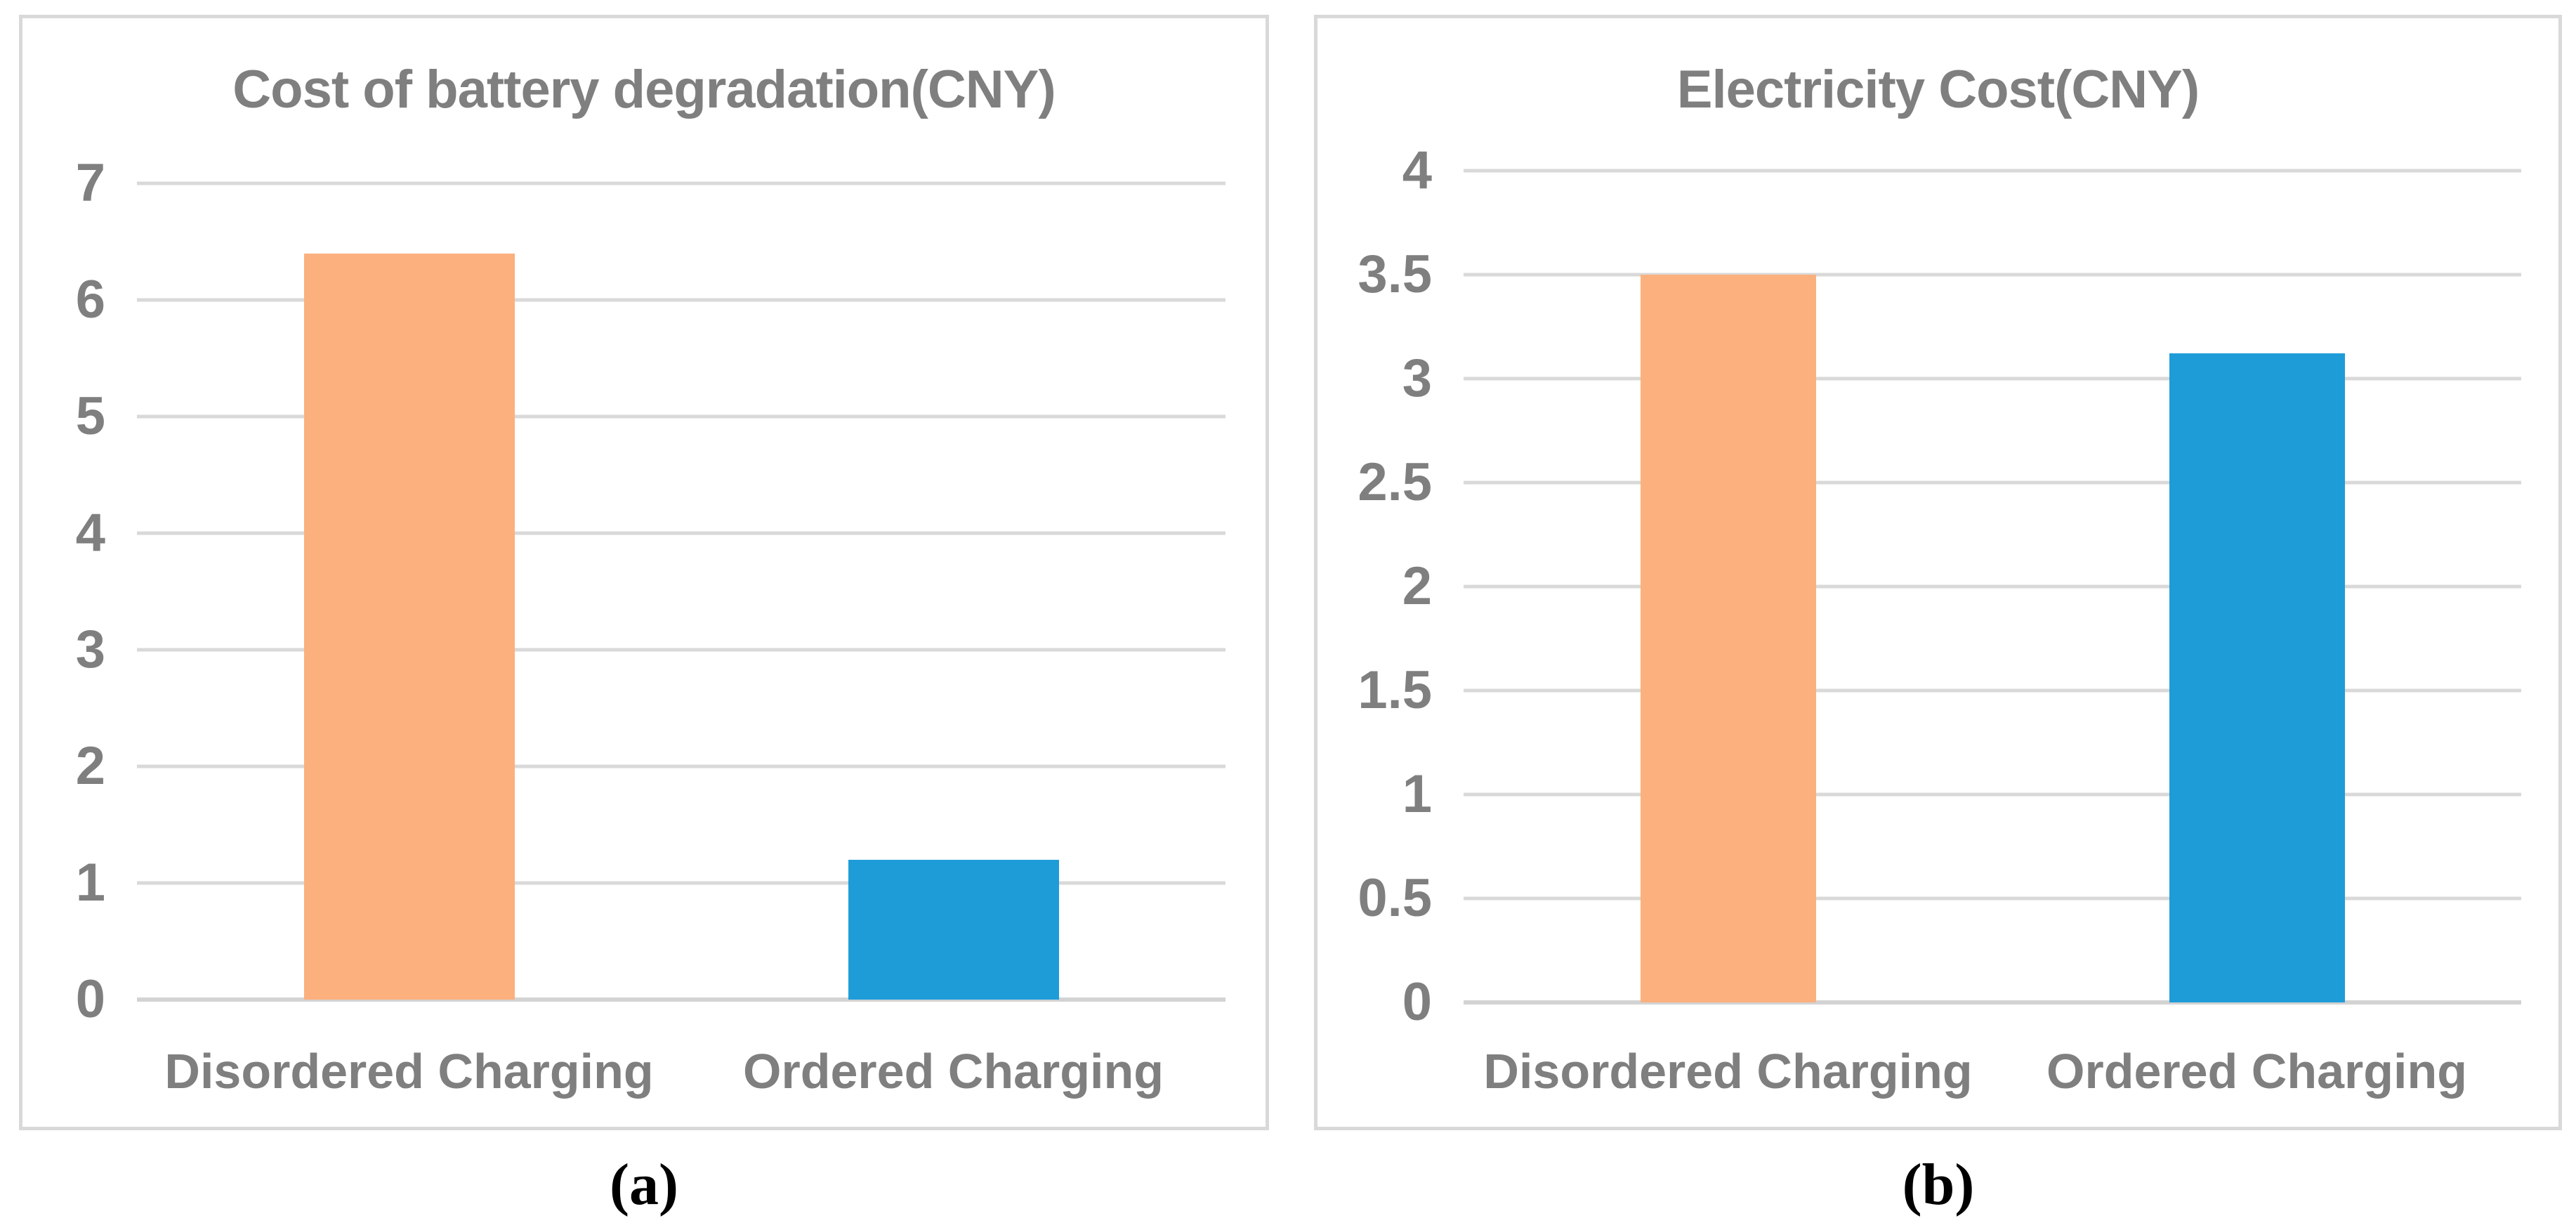  Describe the element at coordinates (644, 89) in the screenshot. I see `chart-title-a: Cost of battery degradation(CNY)` at that location.